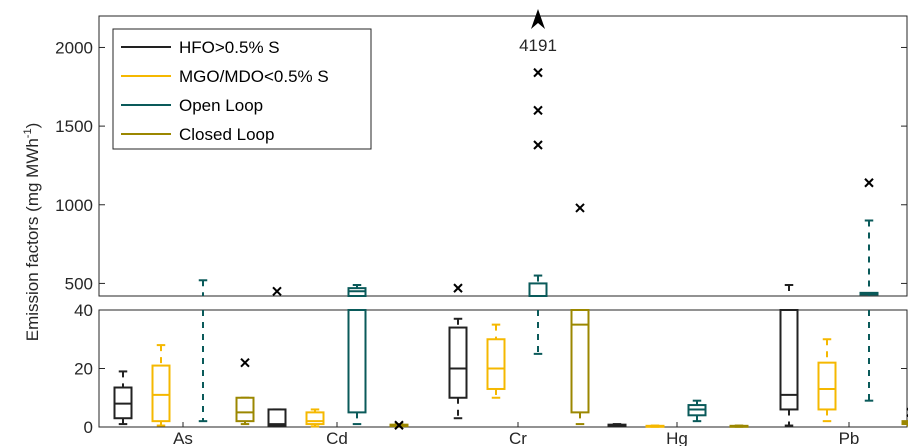  I want to click on legend-entry: Closed Loop, so click(226, 134).